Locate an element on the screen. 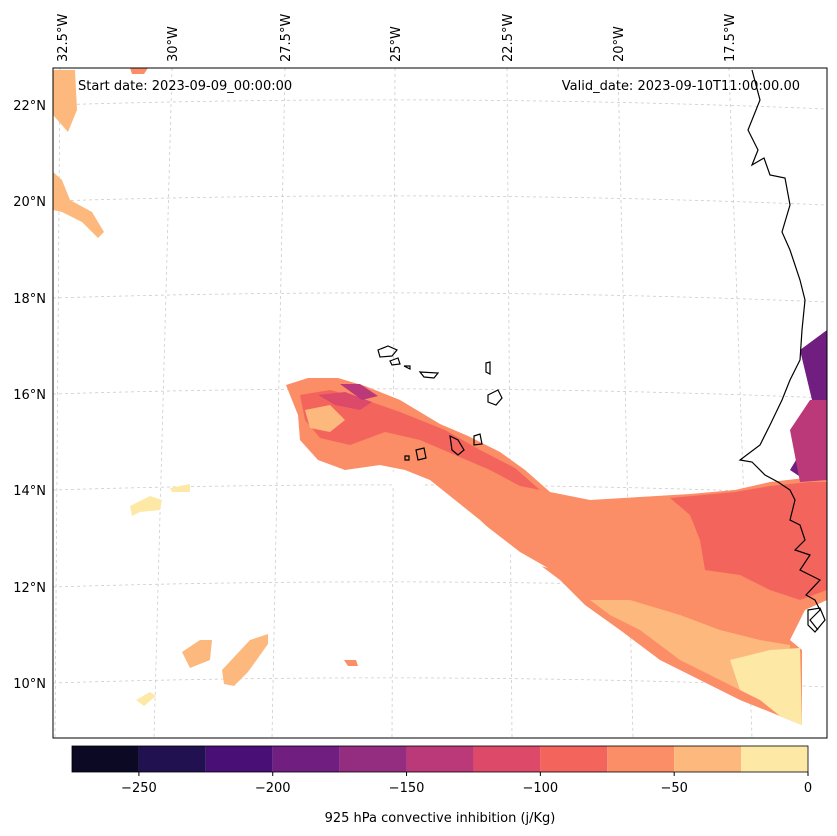 The width and height of the screenshot is (837, 836). colorbar-swatches is located at coordinates (440, 759).